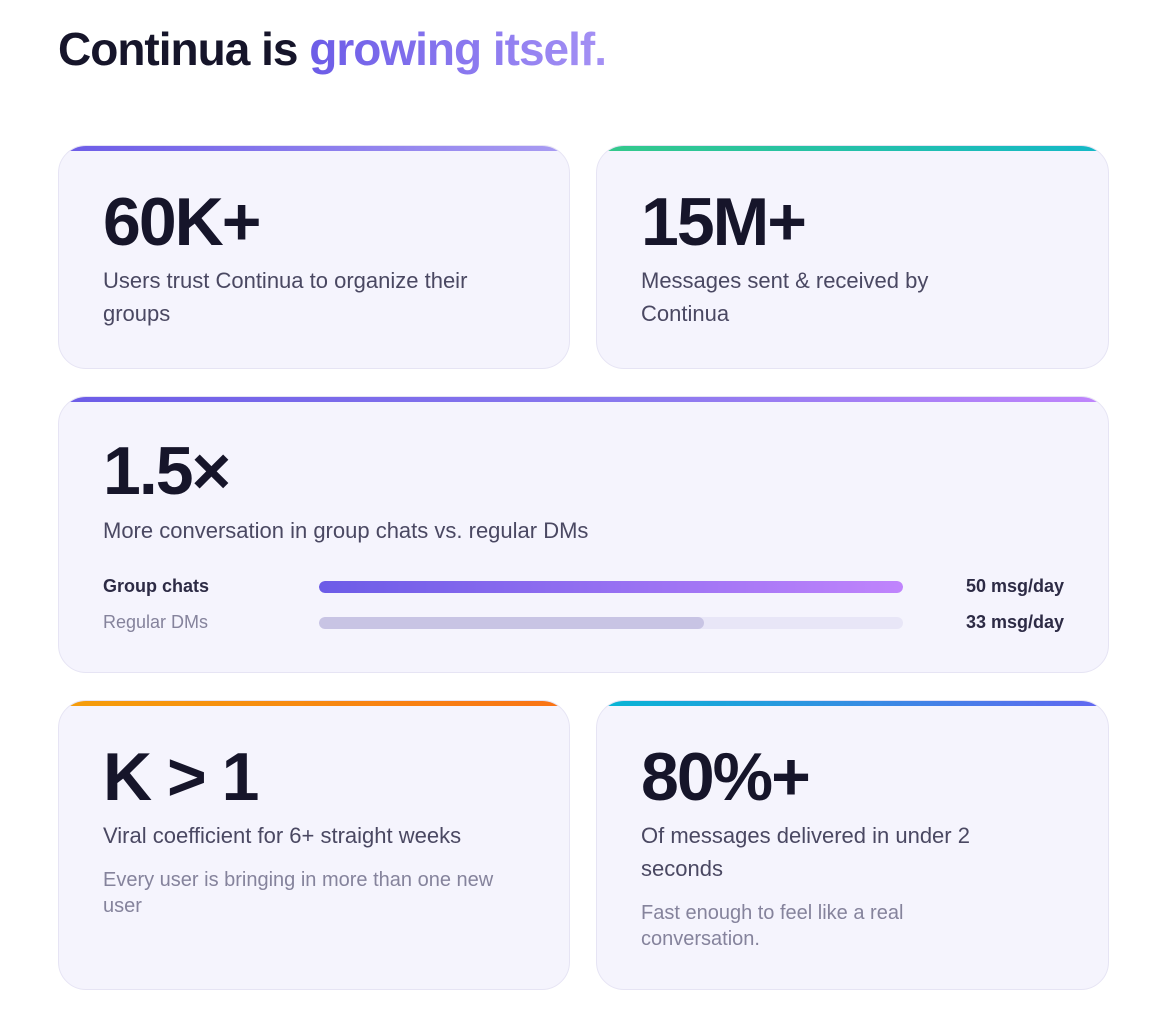 The width and height of the screenshot is (1162, 1017). I want to click on bar-fill-group-chats, so click(611, 587).